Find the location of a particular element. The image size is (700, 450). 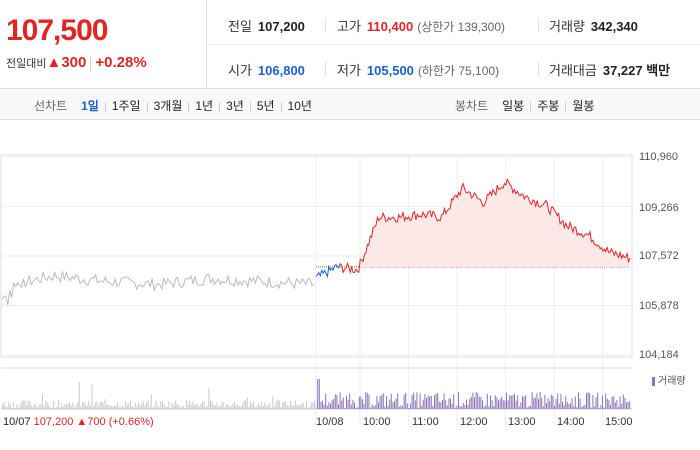

series-line-today-down is located at coordinates (328, 271).